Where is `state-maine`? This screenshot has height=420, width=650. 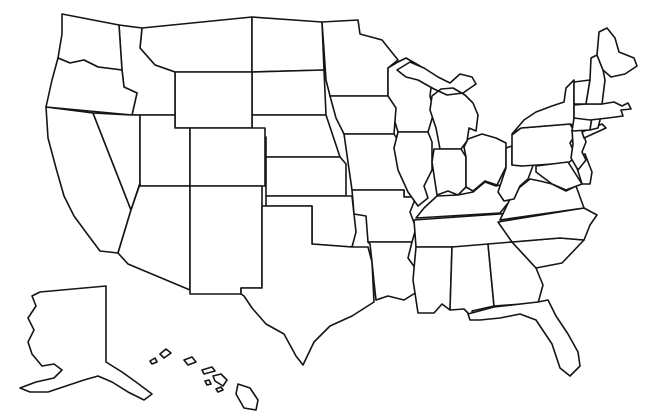 state-maine is located at coordinates (617, 52).